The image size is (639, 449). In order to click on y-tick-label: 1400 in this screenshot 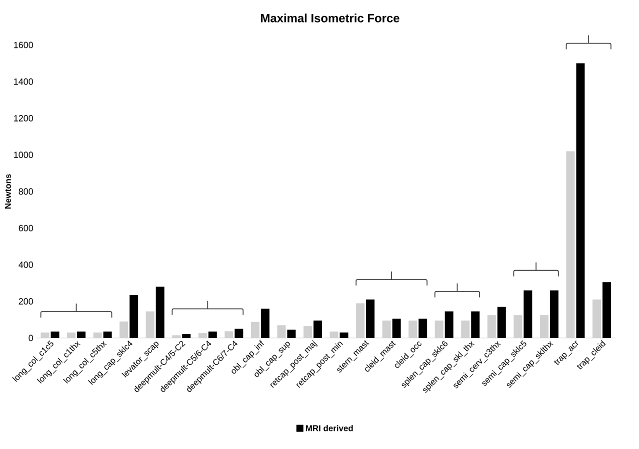, I will do `click(23, 81)`.